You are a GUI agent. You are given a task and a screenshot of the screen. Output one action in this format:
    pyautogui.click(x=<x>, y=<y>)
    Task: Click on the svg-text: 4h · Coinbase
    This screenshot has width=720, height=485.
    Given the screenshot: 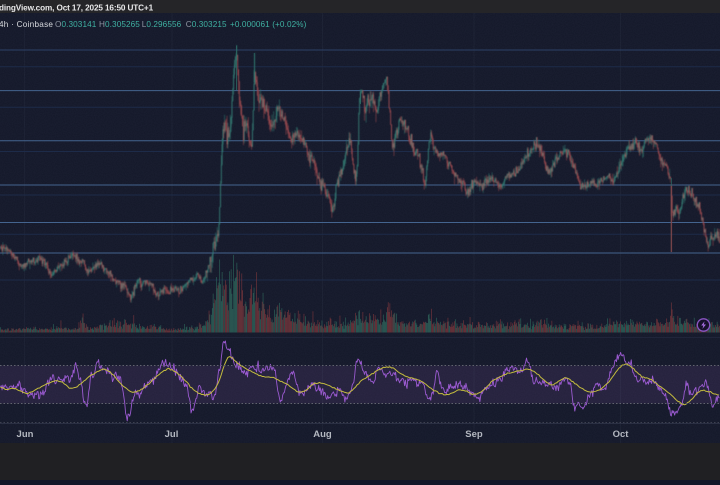 What is the action you would take?
    pyautogui.click(x=26, y=24)
    